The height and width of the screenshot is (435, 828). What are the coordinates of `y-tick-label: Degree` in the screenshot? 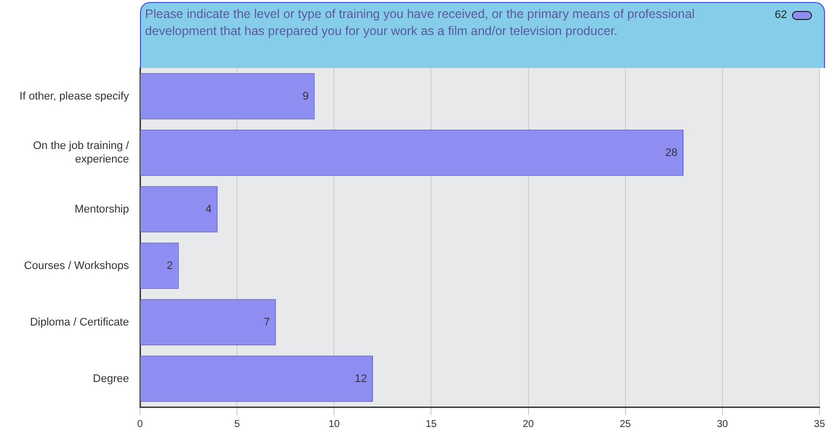 It's located at (110, 378).